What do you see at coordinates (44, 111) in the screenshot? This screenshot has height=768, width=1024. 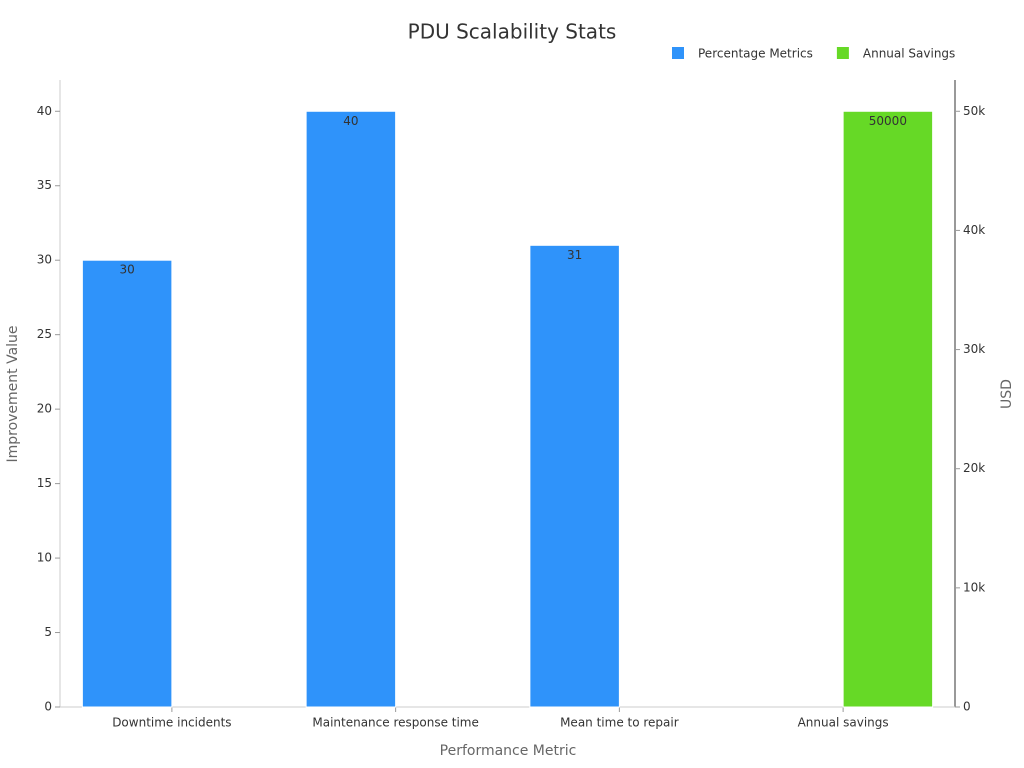 I see `y-tick-label: 40` at bounding box center [44, 111].